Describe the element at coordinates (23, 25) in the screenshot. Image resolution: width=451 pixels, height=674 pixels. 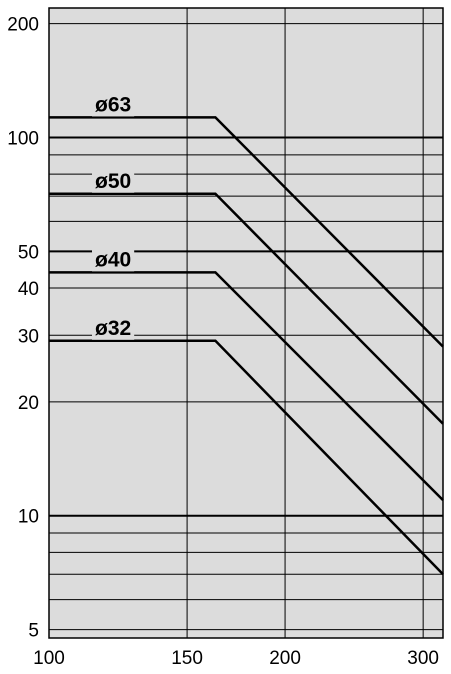
I see `y-tick-label: 200` at that location.